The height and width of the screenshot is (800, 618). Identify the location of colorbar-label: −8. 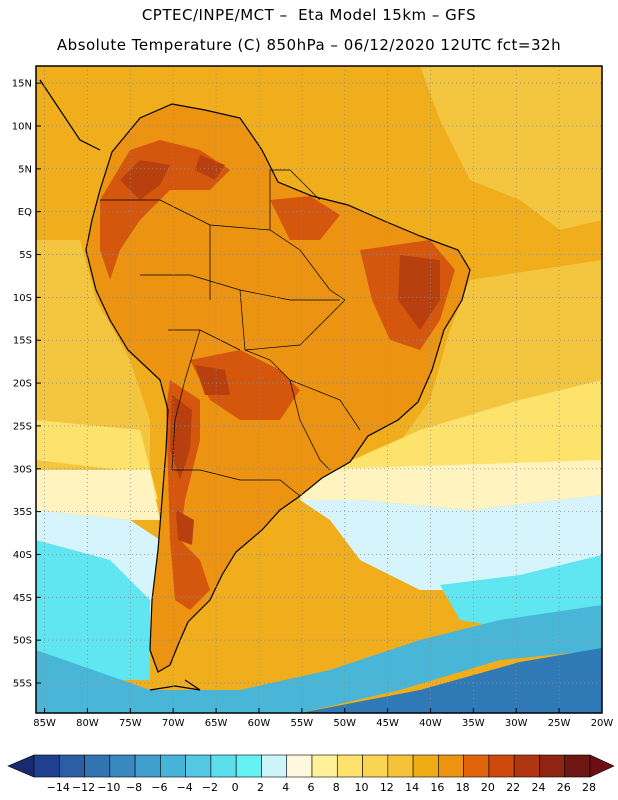
(134, 787).